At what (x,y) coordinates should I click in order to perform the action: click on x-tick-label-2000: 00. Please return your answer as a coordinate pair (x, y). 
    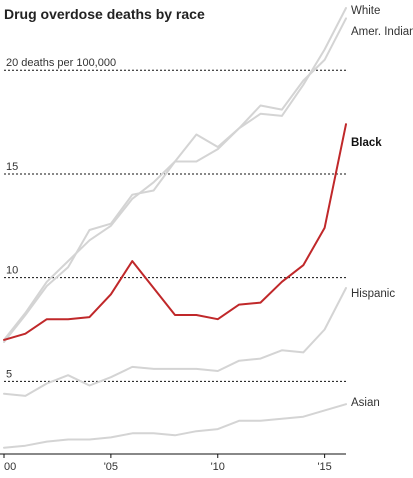
    Looking at the image, I should click on (10, 467).